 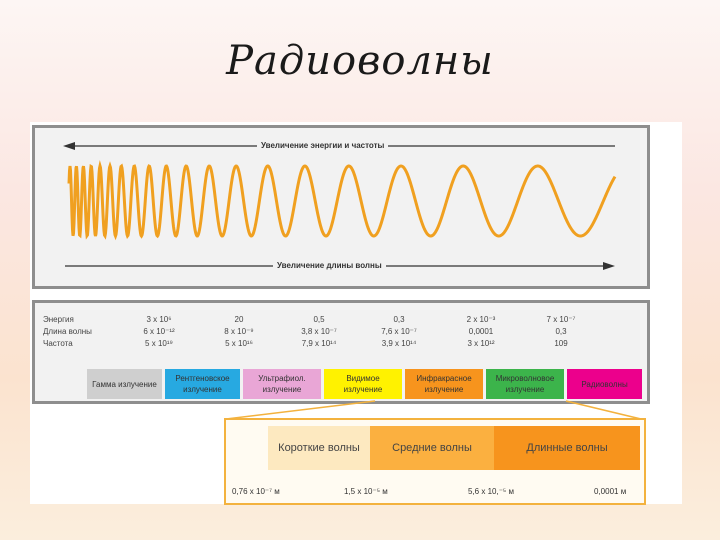 I want to click on cell-frequency: 3 x 10¹², so click(x=481, y=343).